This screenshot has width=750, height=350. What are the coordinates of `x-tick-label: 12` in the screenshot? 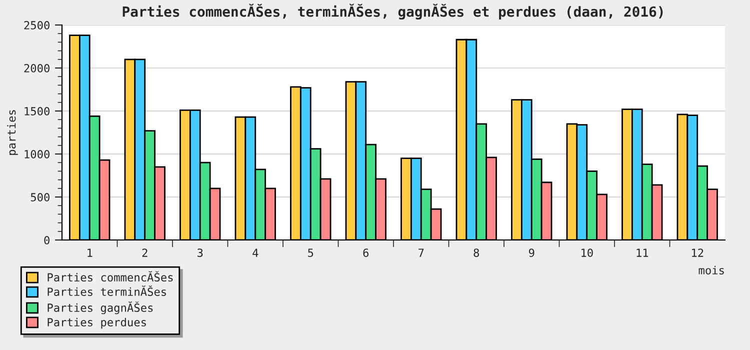 It's located at (698, 252).